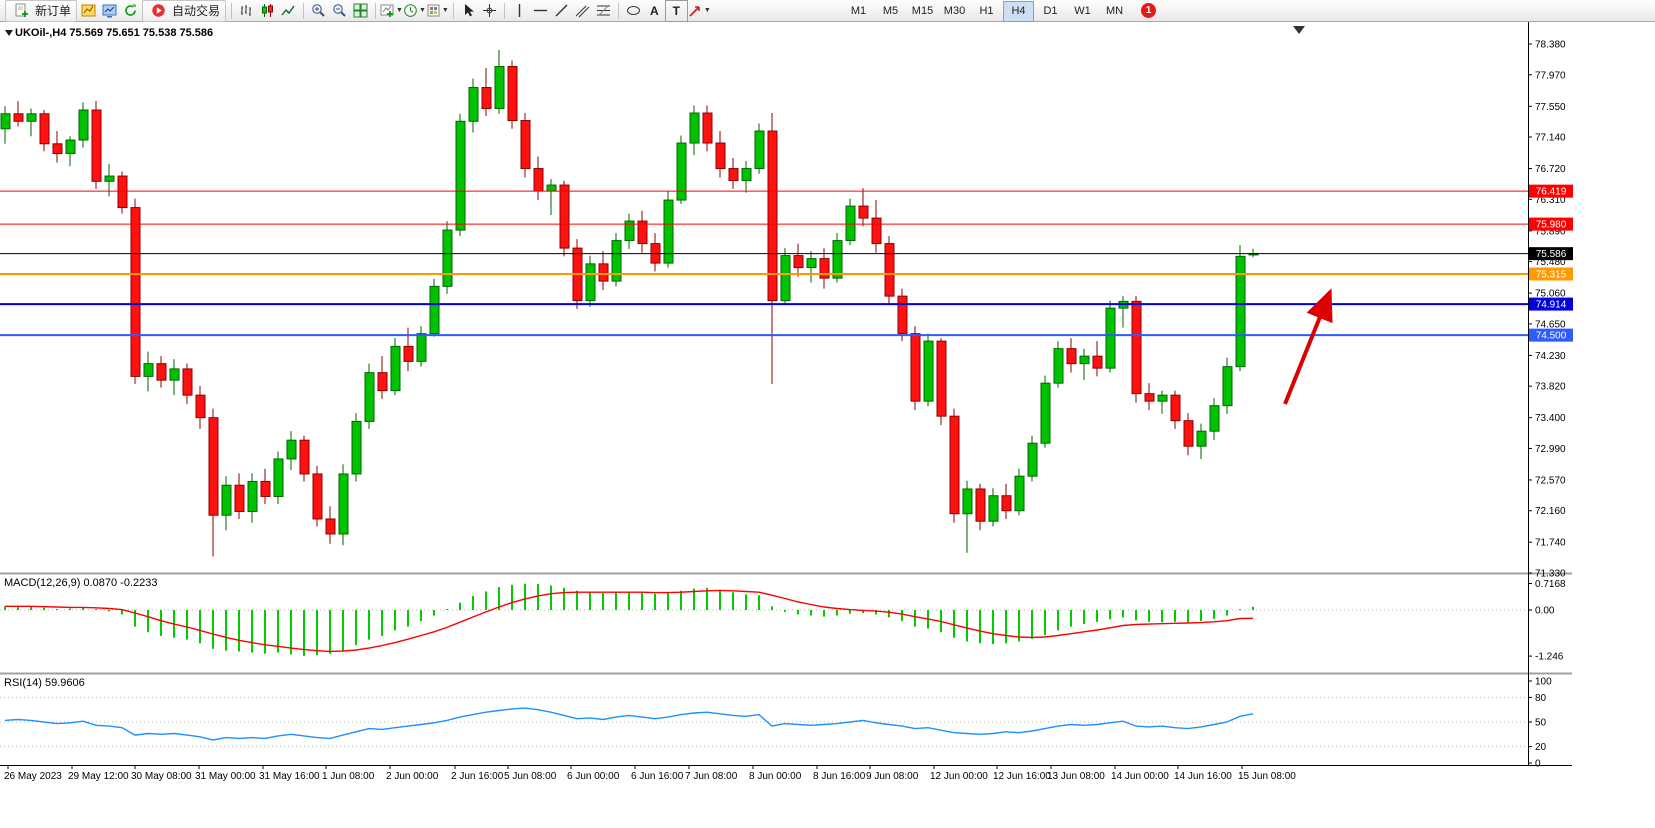  I want to click on svg-text: 26 May 2023, so click(33, 776).